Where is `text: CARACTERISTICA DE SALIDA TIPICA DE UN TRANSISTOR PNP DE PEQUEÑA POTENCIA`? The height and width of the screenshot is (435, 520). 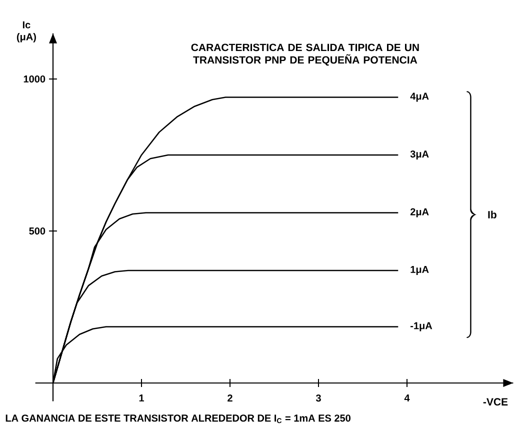 text: CARACTERISTICA DE SALIDA TIPICA DE UN TRANSISTOR PNP DE PEQUEÑA POTENCIA is located at coordinates (305, 55).